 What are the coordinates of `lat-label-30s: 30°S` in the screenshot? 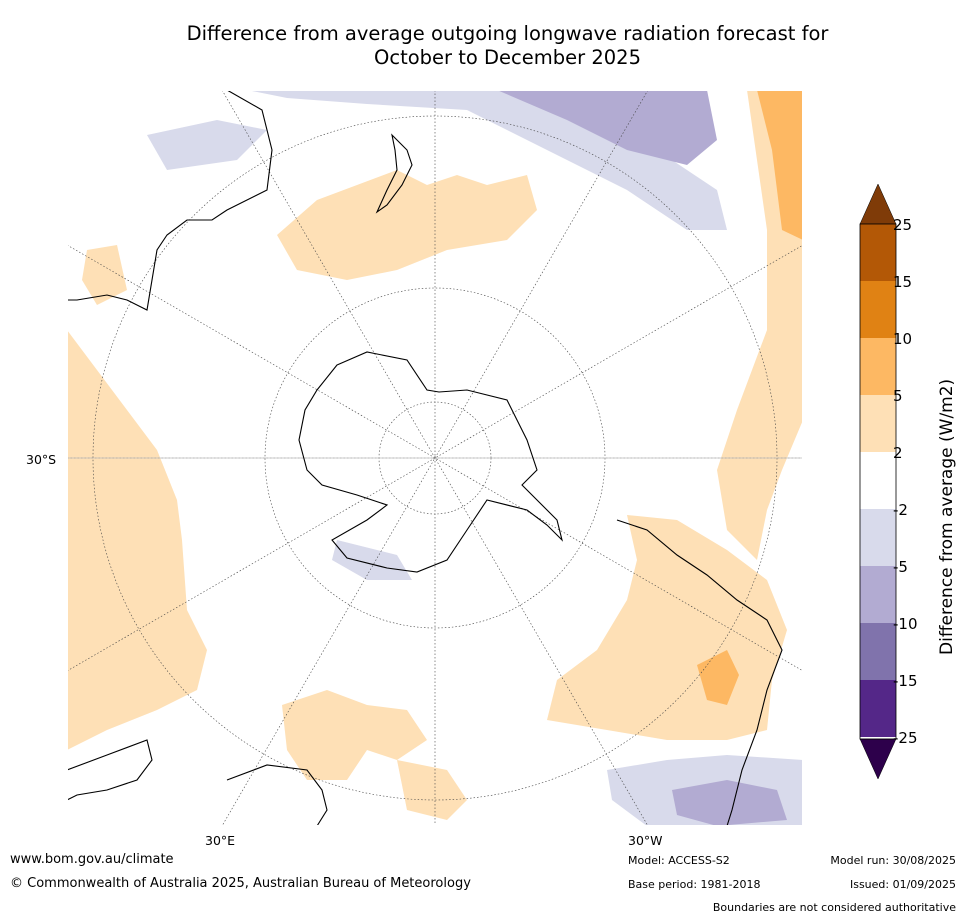 It's located at (41, 459).